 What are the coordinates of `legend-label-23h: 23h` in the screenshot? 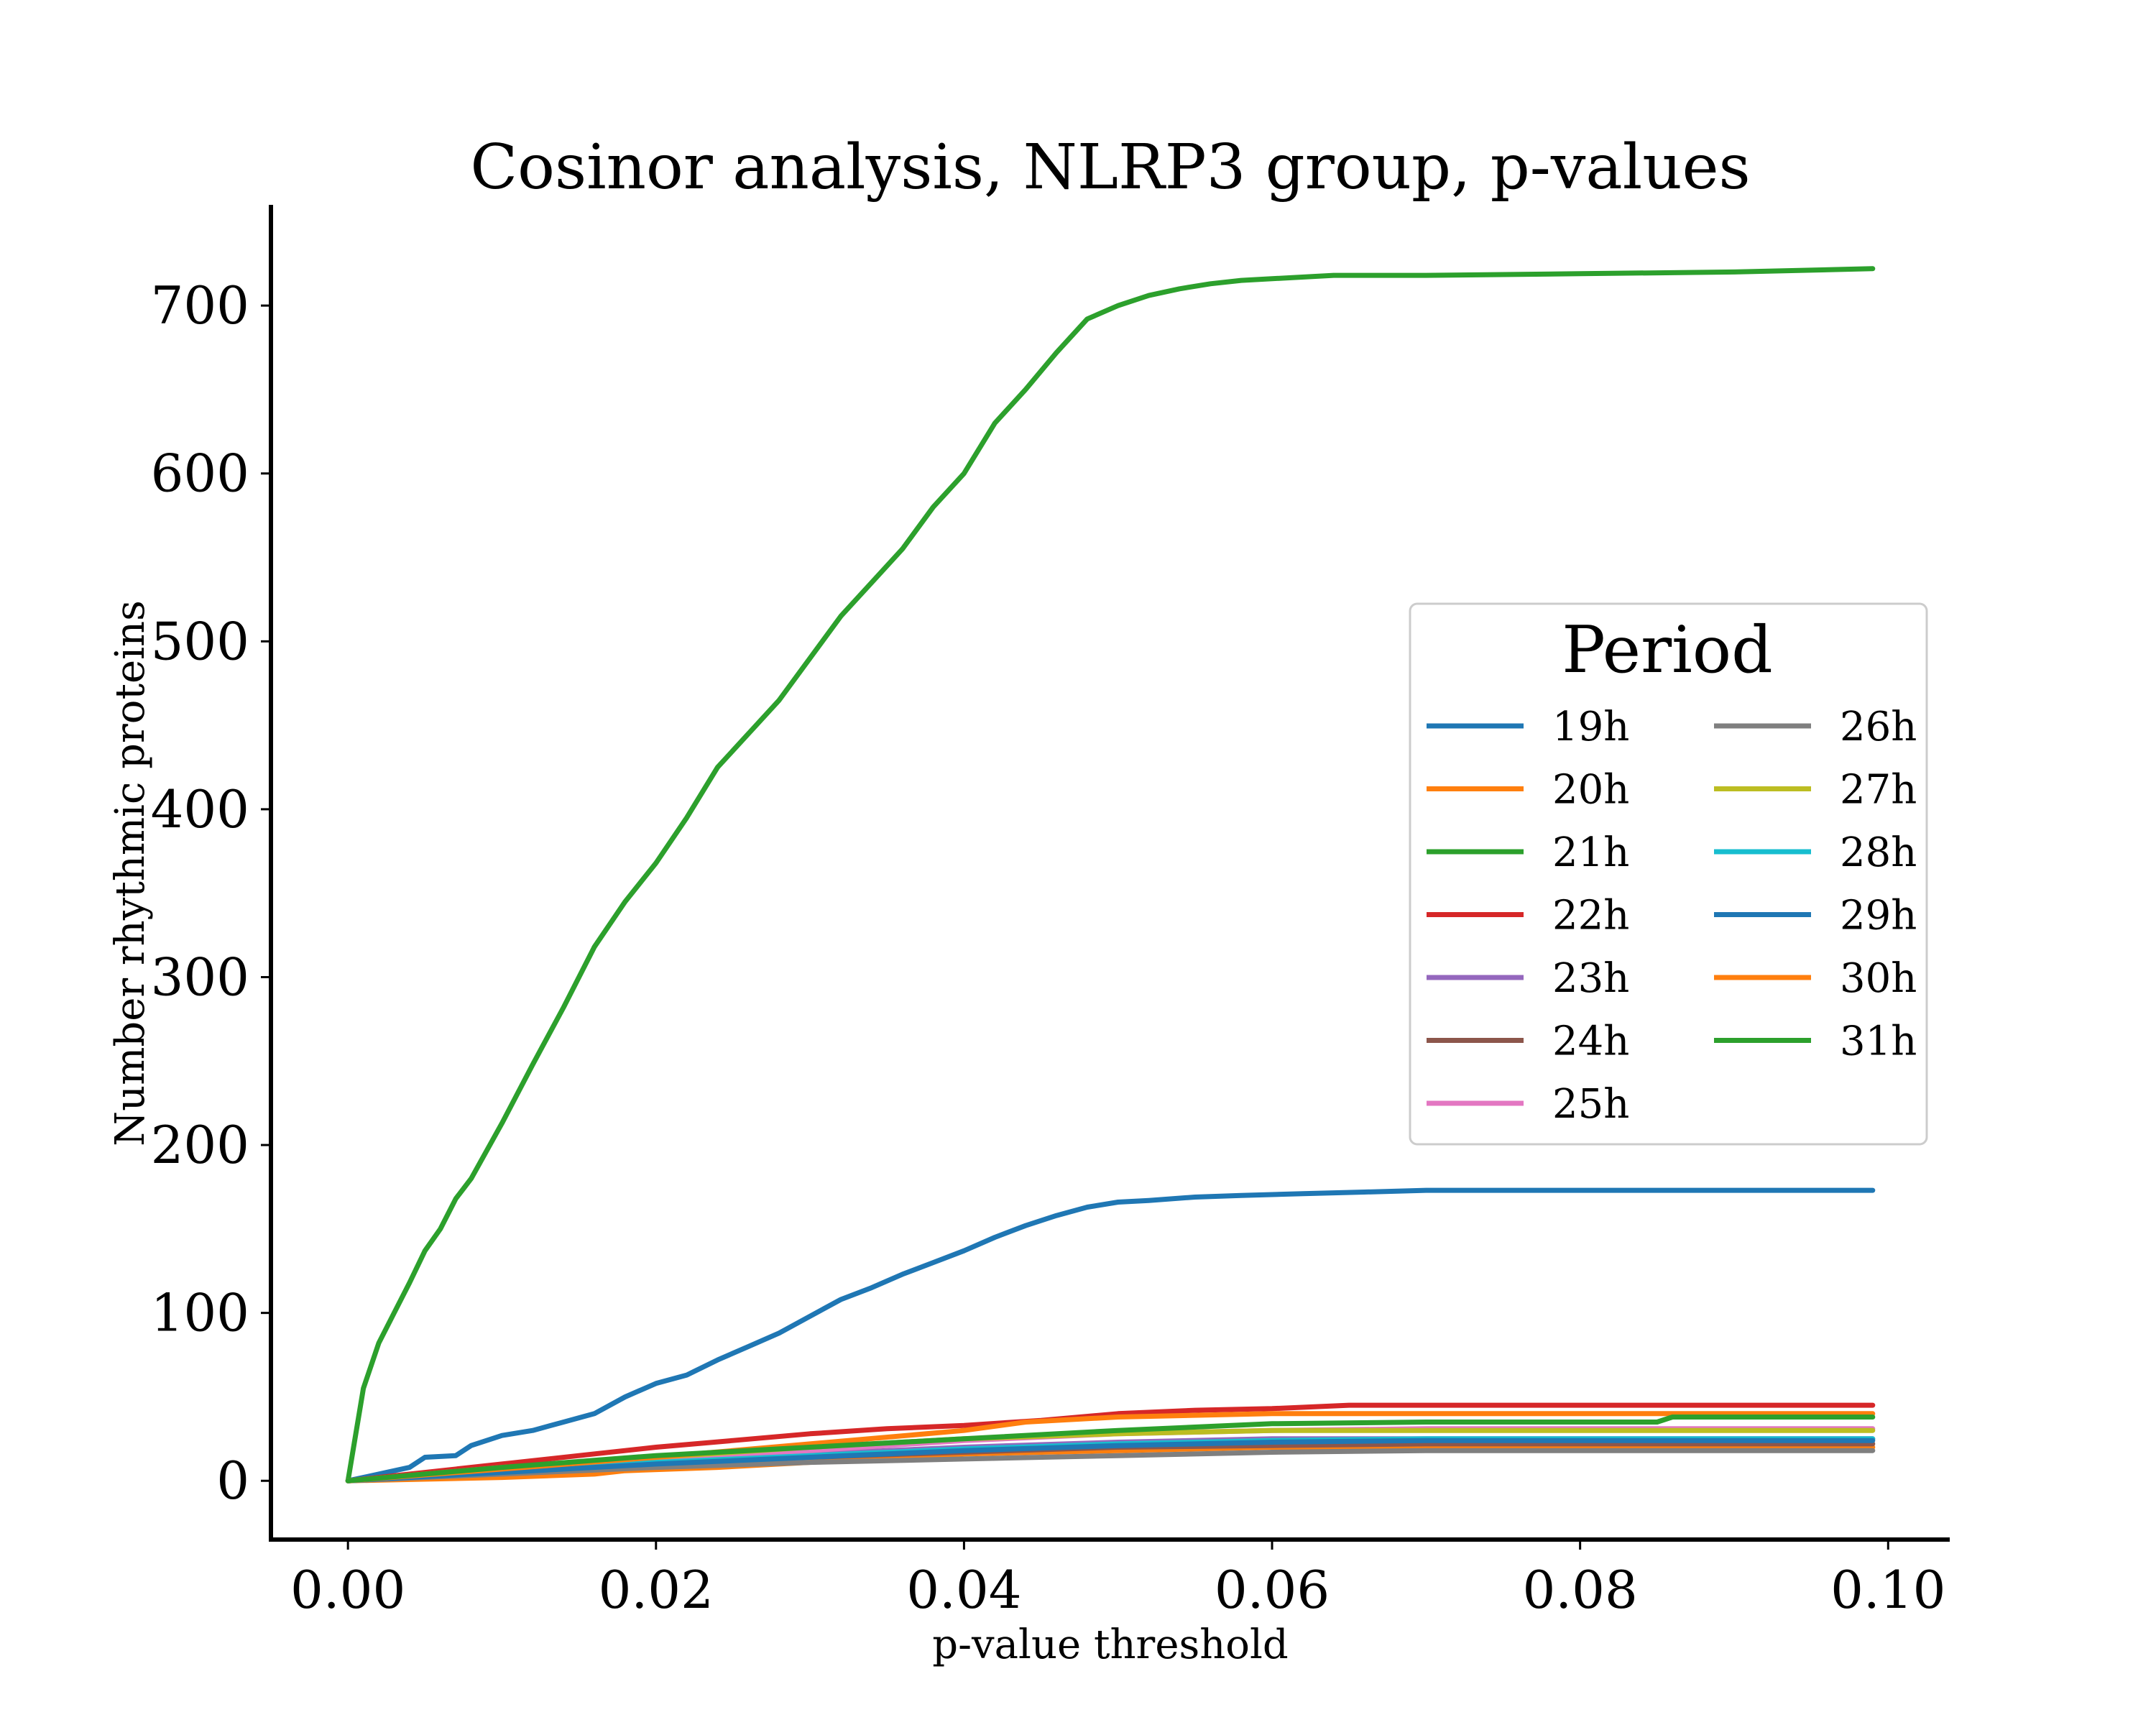 It's located at (1591, 978).